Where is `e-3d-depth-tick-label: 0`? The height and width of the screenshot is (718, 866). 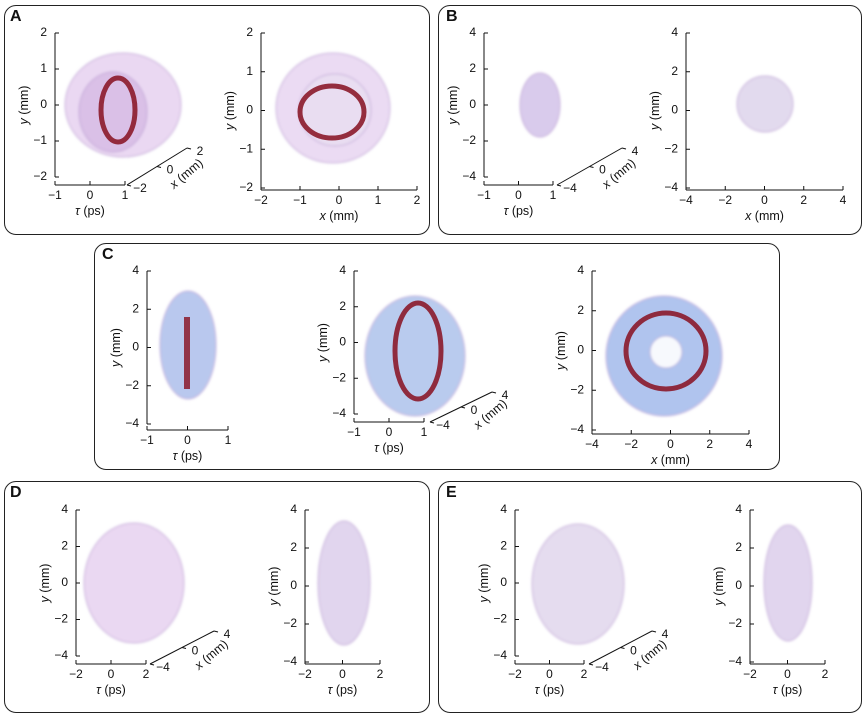
e-3d-depth-tick-label: 0 is located at coordinates (633, 651).